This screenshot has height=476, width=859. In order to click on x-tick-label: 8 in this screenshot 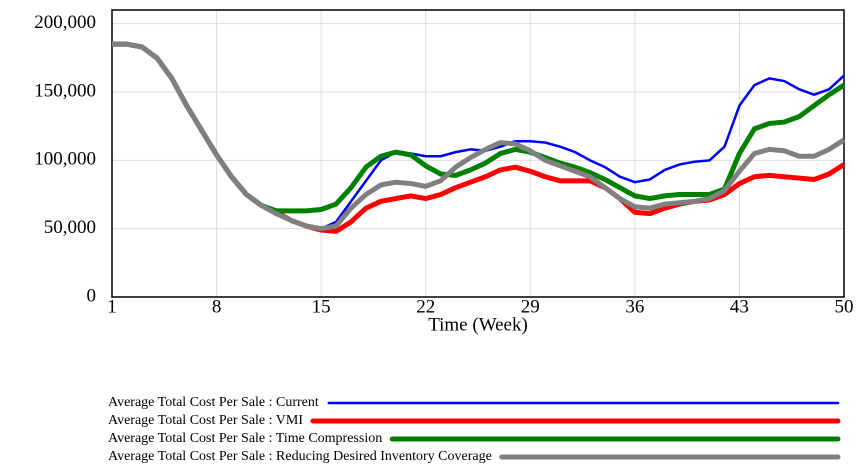, I will do `click(217, 306)`.